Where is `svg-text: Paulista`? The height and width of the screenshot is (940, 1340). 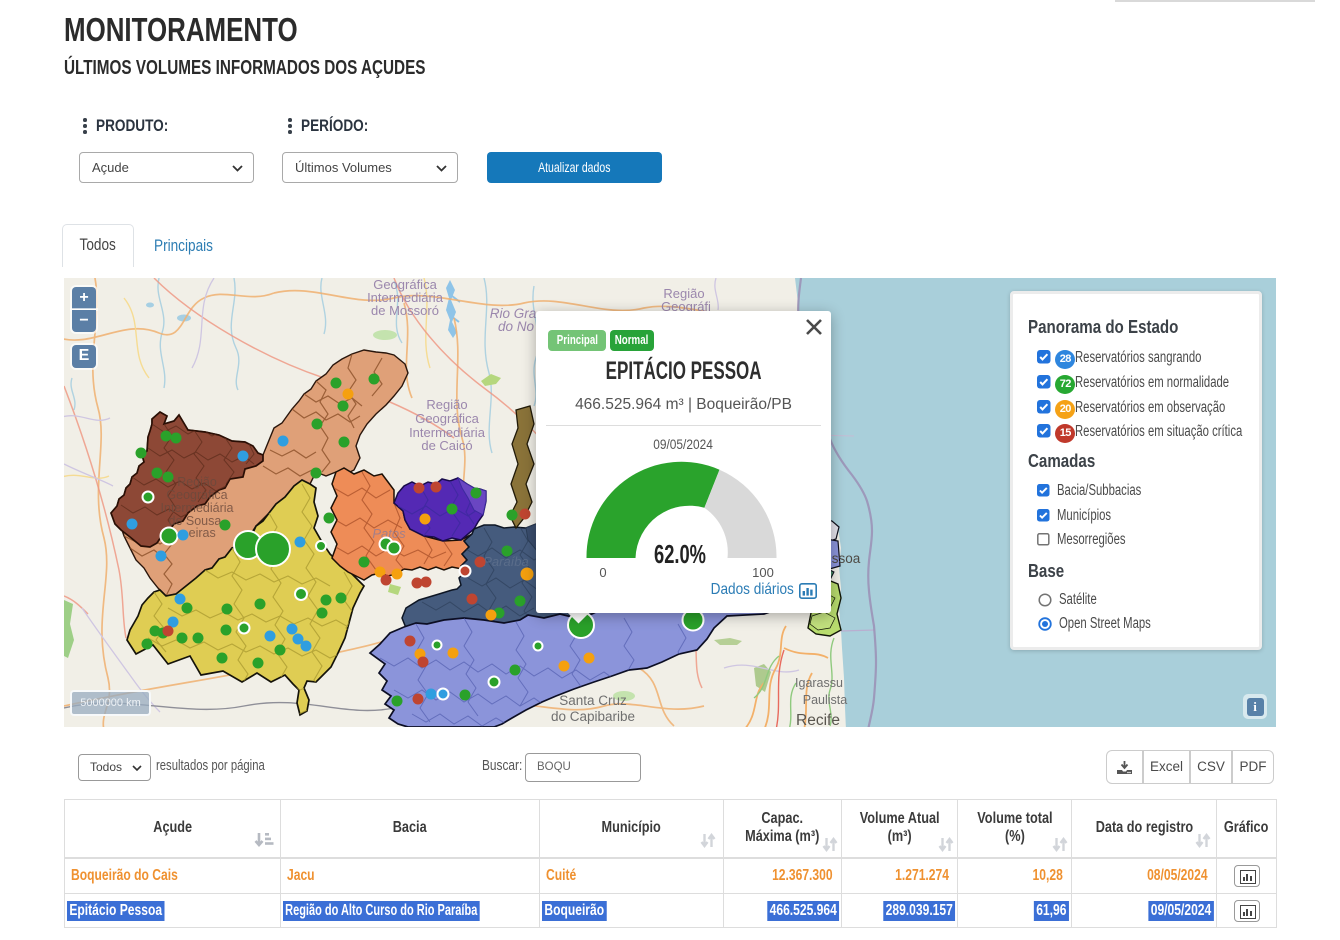 svg-text: Paulista is located at coordinates (825, 700).